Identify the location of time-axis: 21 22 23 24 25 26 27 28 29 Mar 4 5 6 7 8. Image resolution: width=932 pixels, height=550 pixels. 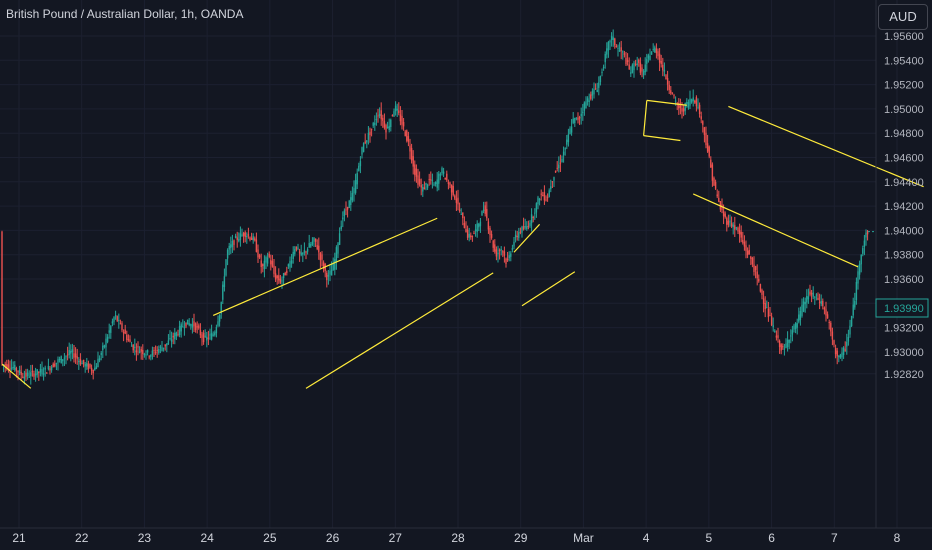
(456, 538).